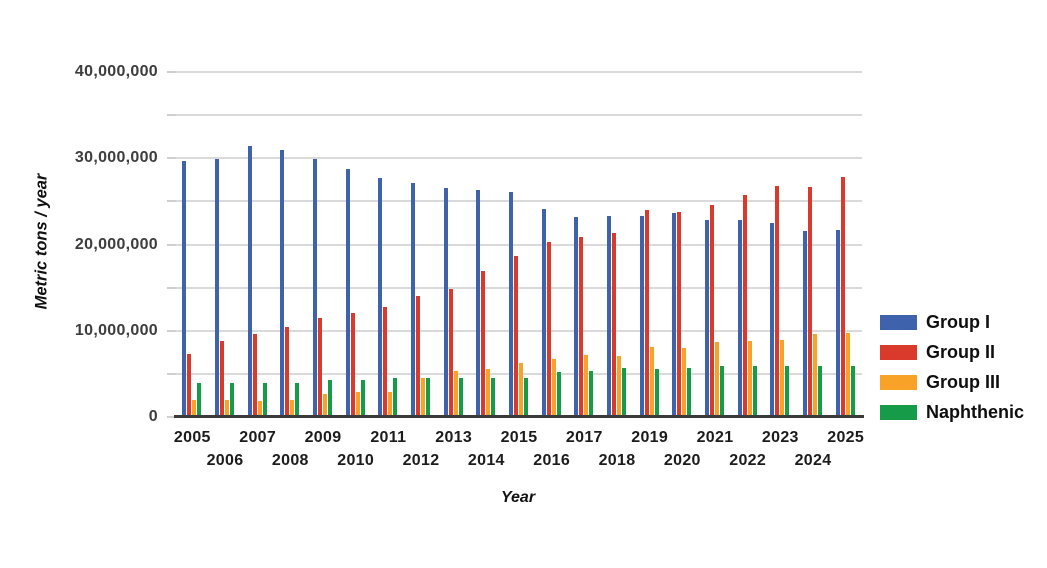 The width and height of the screenshot is (1047, 568). What do you see at coordinates (486, 460) in the screenshot?
I see `x-axis-label-2014: 2014` at bounding box center [486, 460].